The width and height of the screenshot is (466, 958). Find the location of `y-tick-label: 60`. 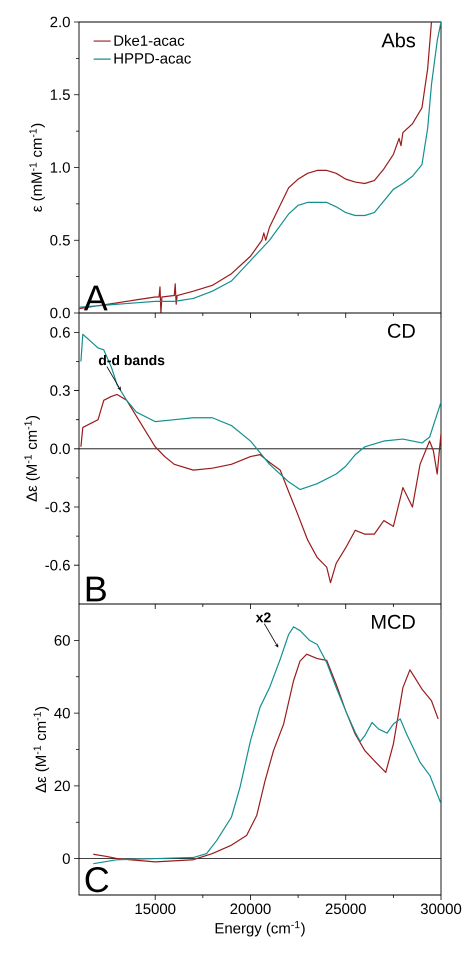

y-tick-label: 60 is located at coordinates (62, 640).